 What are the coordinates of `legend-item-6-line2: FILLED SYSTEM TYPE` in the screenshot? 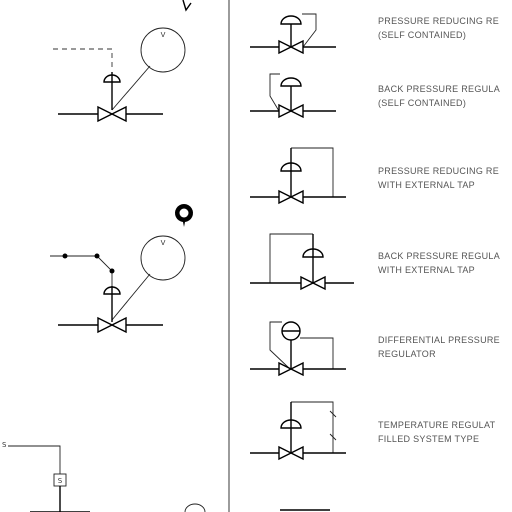 It's located at (428, 439).